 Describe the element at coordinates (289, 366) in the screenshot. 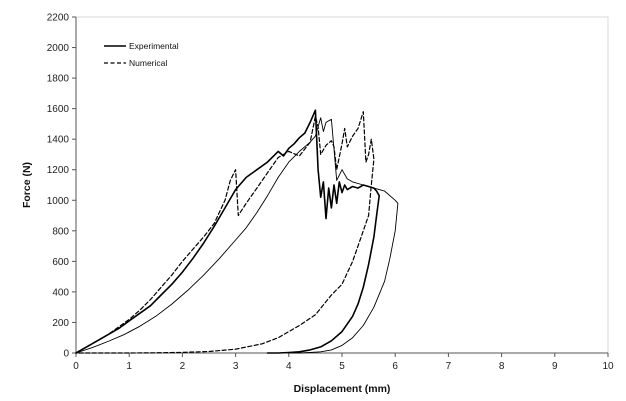

I see `x-tick-label: 4` at that location.